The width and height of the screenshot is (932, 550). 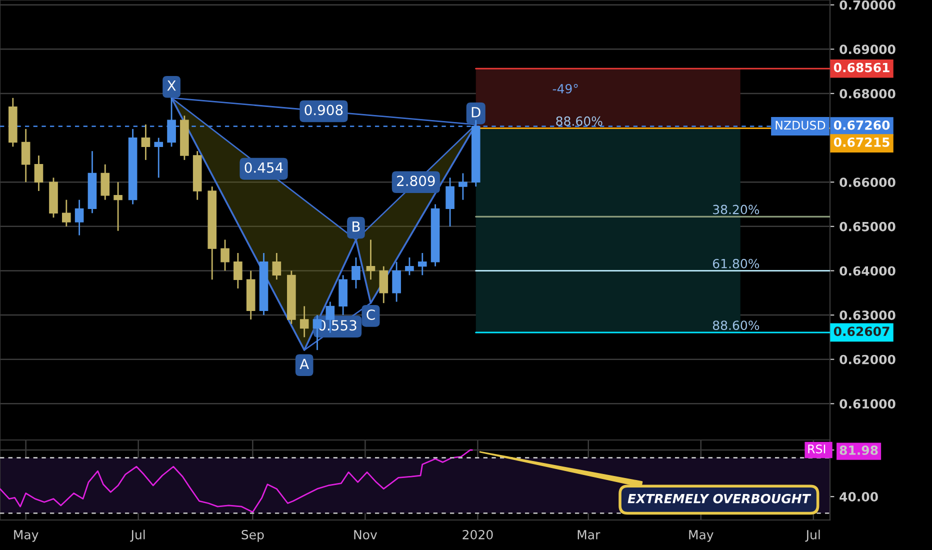 What do you see at coordinates (720, 499) in the screenshot?
I see `annotation: EXTREMELY OVERBOUGHT` at bounding box center [720, 499].